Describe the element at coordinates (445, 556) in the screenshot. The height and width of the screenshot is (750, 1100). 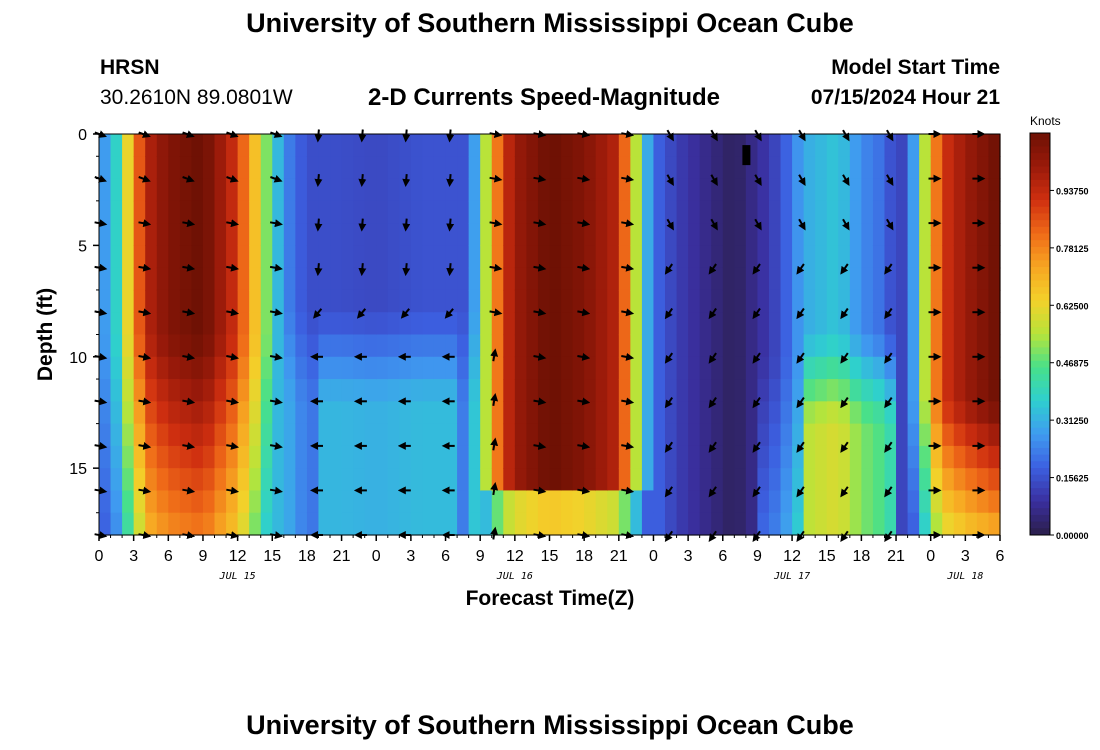
I see `x-tick-label: 6` at that location.